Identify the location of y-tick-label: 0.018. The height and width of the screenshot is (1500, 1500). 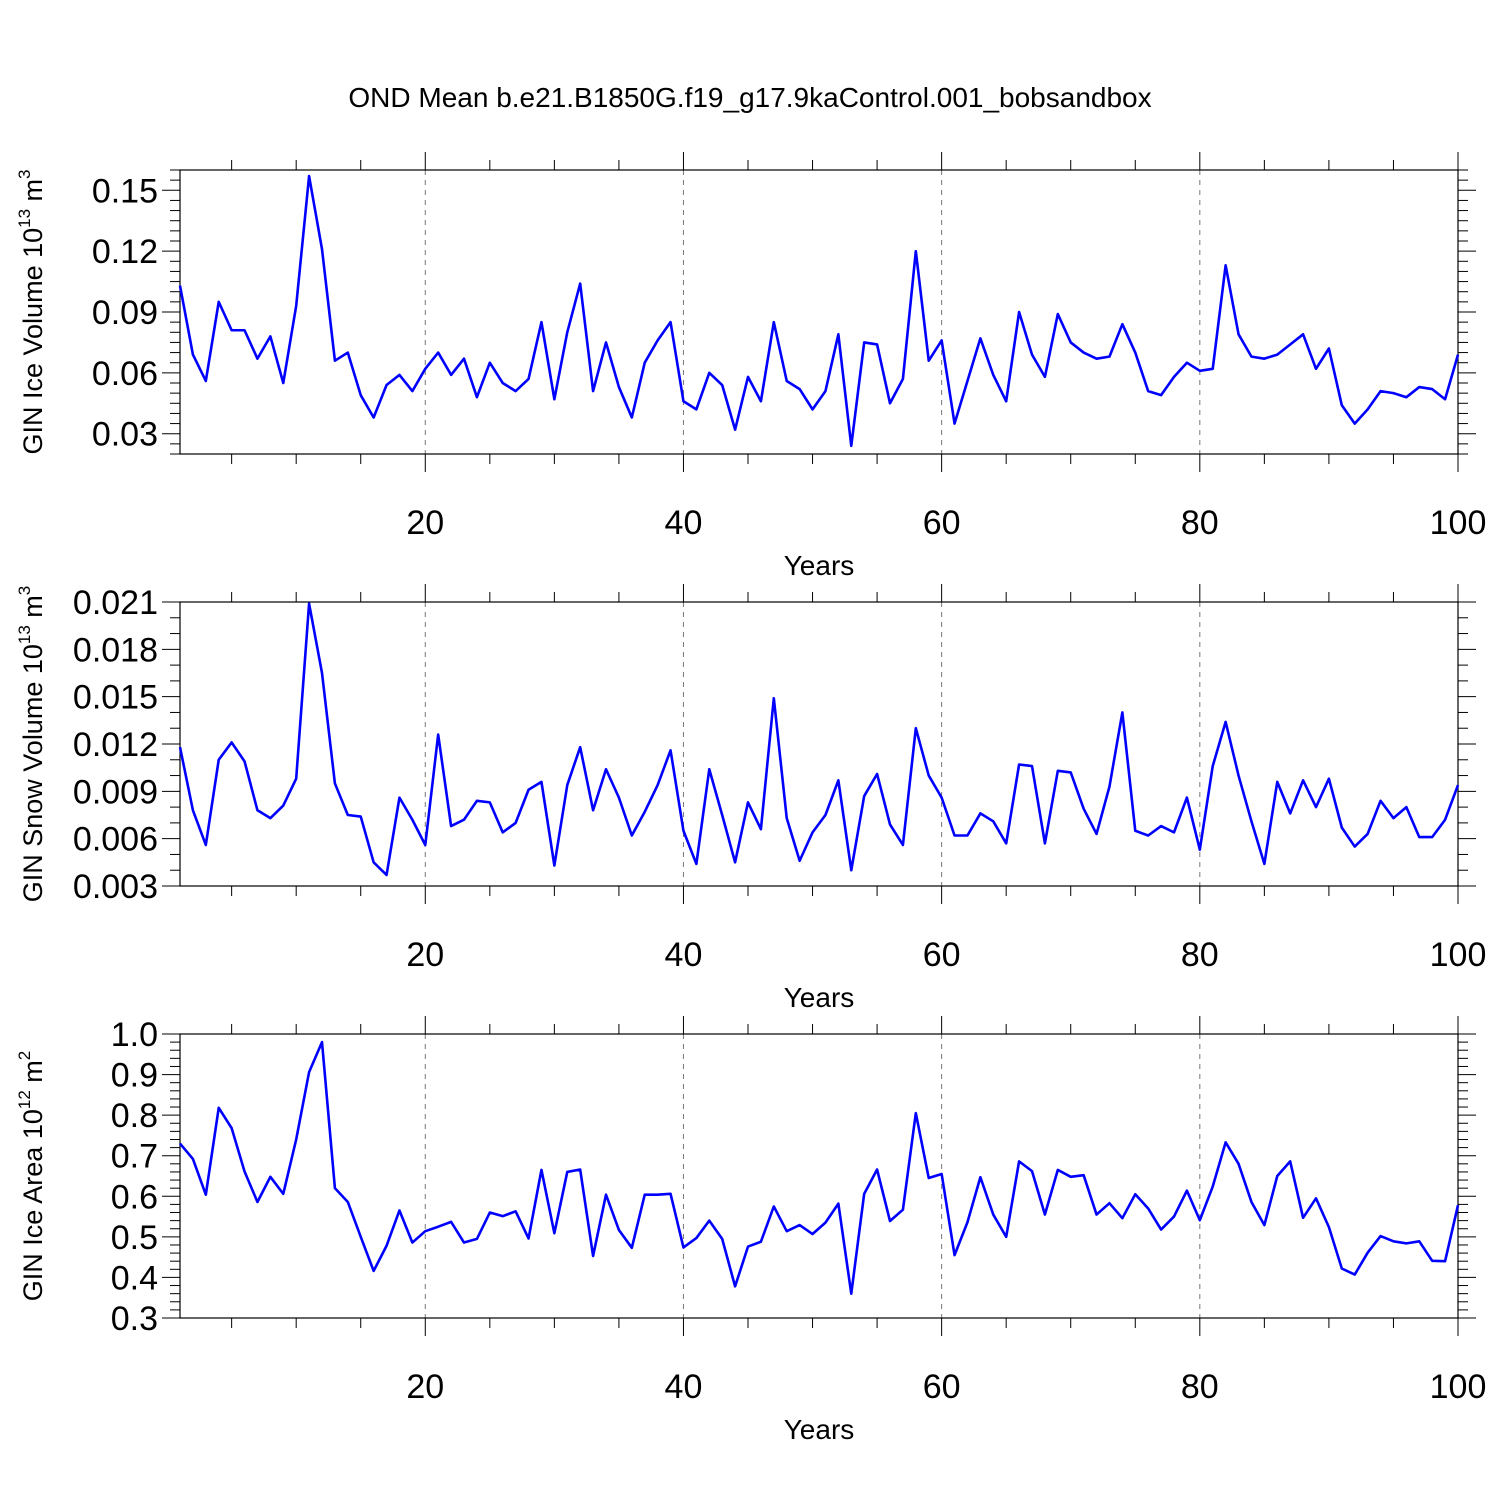
(115, 650).